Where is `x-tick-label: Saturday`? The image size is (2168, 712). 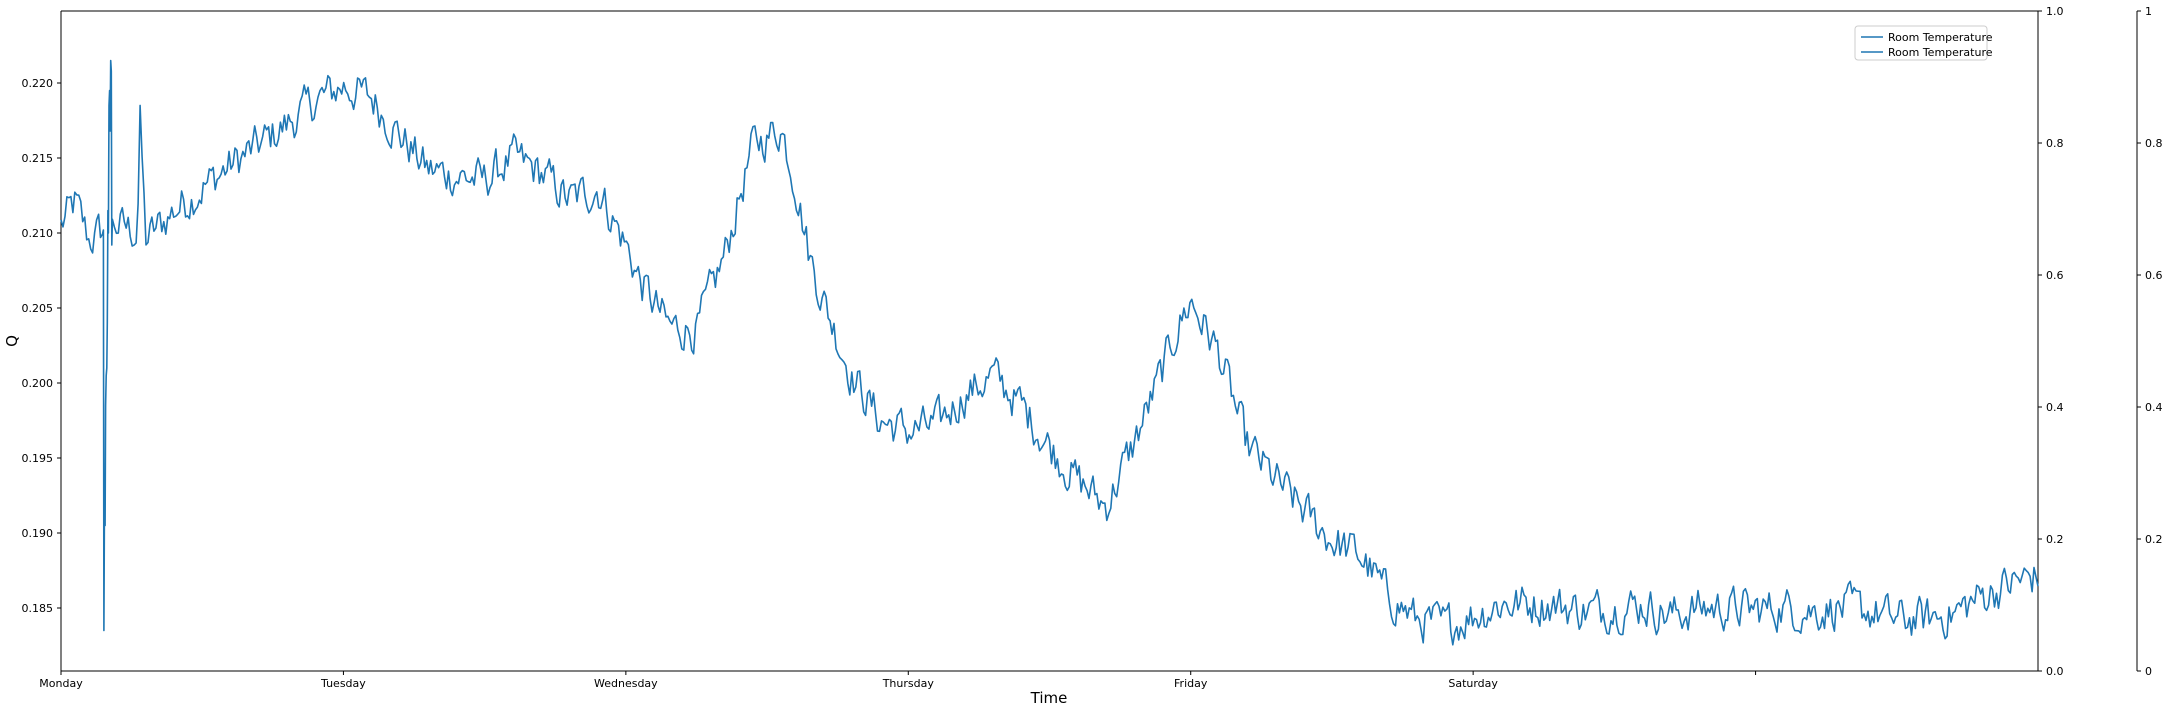
x-tick-label: Saturday is located at coordinates (1473, 683).